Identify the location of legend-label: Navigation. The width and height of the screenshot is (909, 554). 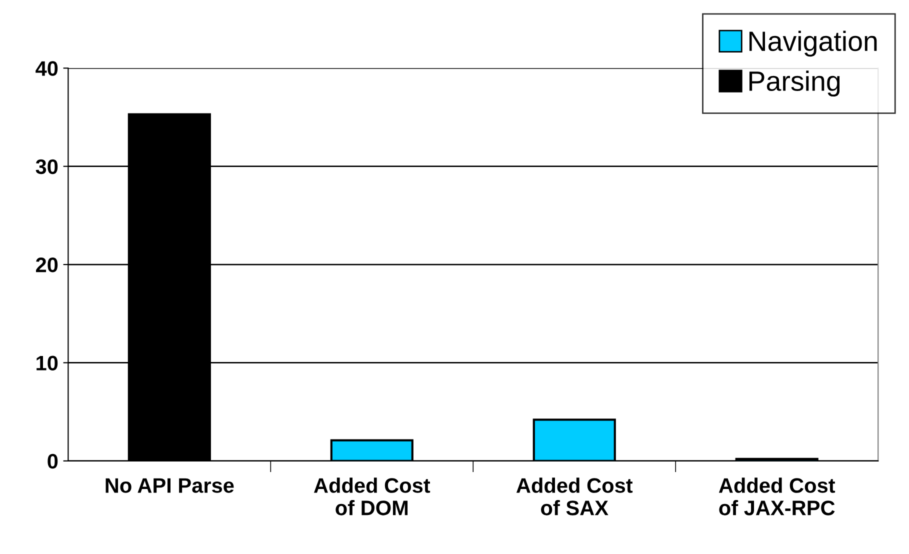
(813, 43).